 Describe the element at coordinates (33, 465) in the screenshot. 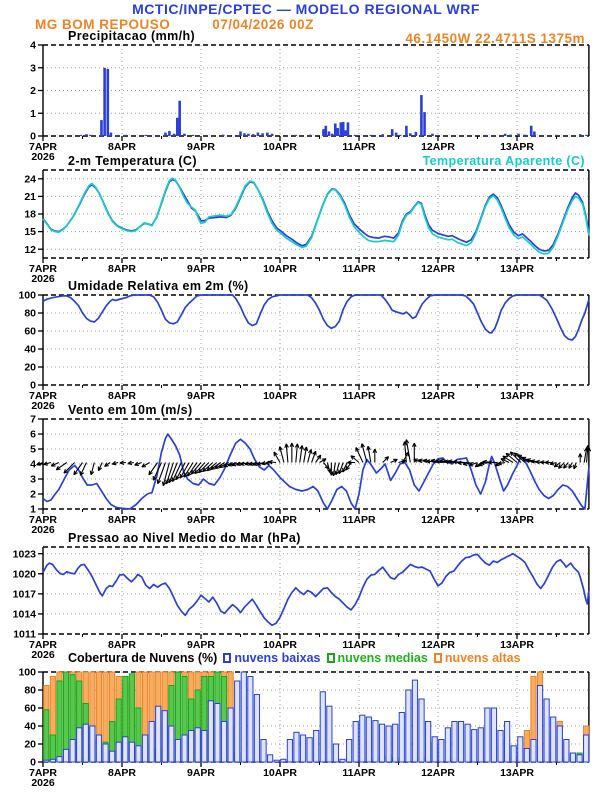

I see `y-tick-label: 4` at that location.